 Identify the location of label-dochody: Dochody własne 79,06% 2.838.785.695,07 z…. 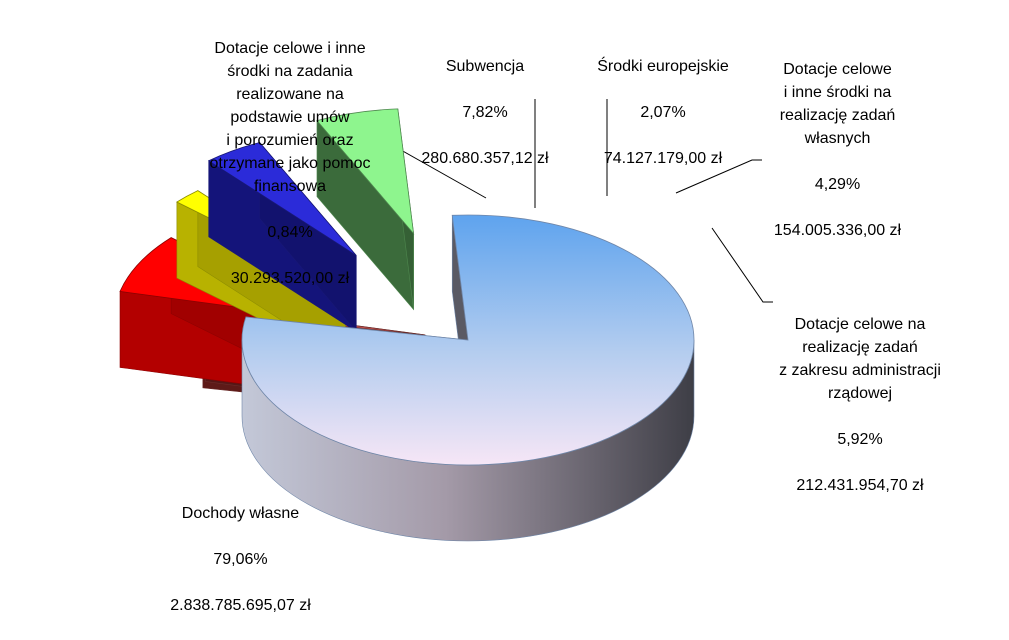
(240, 559).